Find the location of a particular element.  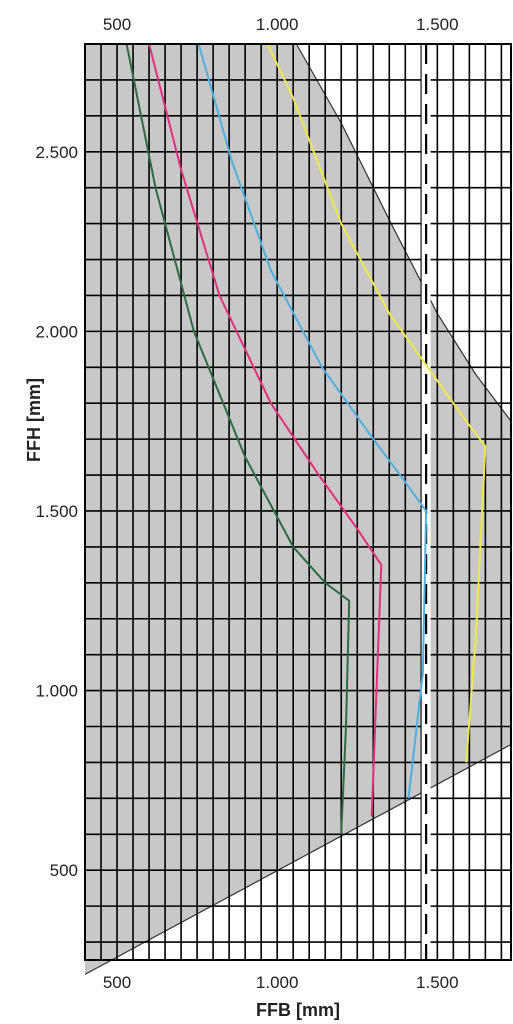

x-tick-label-bottom: 500 is located at coordinates (117, 982).